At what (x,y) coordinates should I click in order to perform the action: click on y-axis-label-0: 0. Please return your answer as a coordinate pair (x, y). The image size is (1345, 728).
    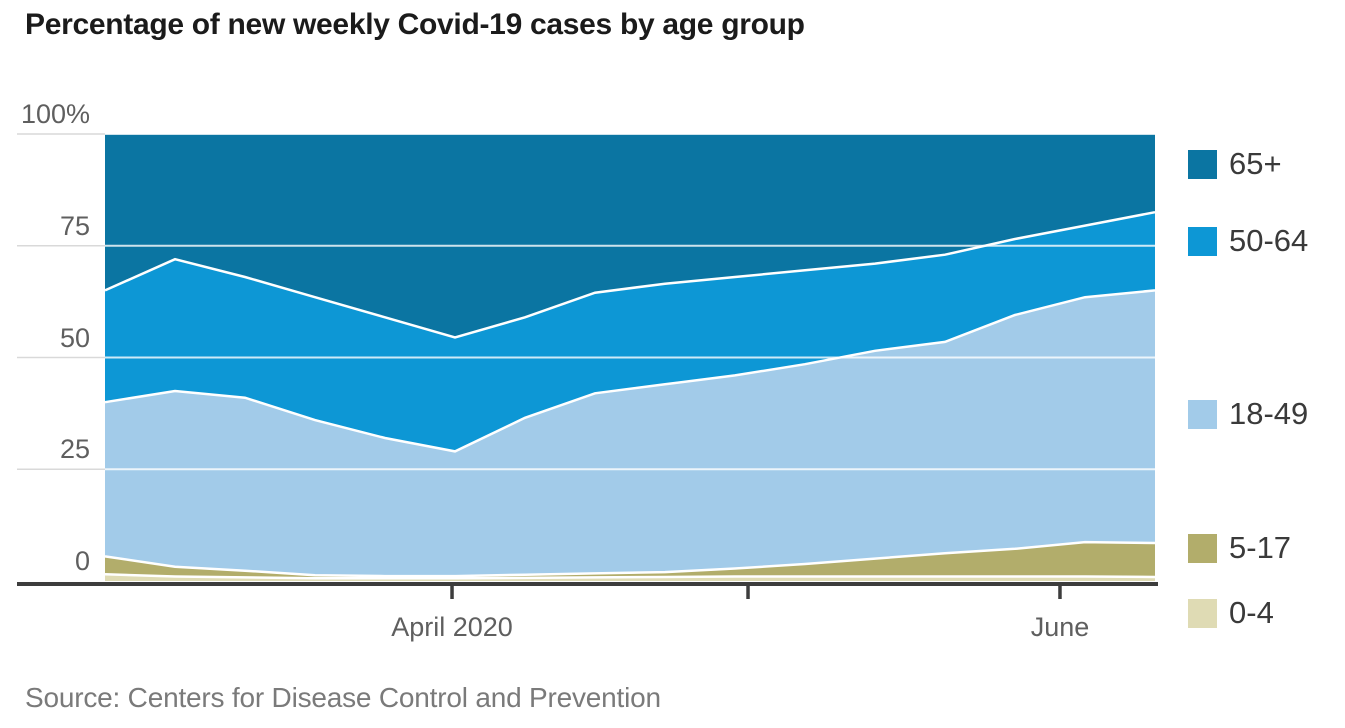
    Looking at the image, I should click on (82, 561).